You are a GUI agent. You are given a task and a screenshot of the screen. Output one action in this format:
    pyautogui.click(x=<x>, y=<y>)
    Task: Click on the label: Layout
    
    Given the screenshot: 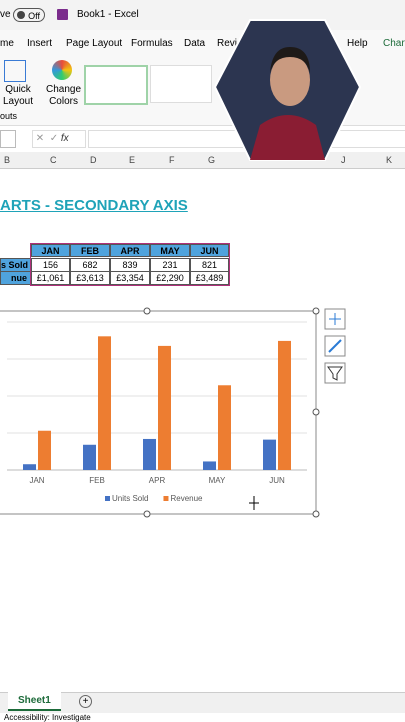 What is the action you would take?
    pyautogui.click(x=18, y=101)
    